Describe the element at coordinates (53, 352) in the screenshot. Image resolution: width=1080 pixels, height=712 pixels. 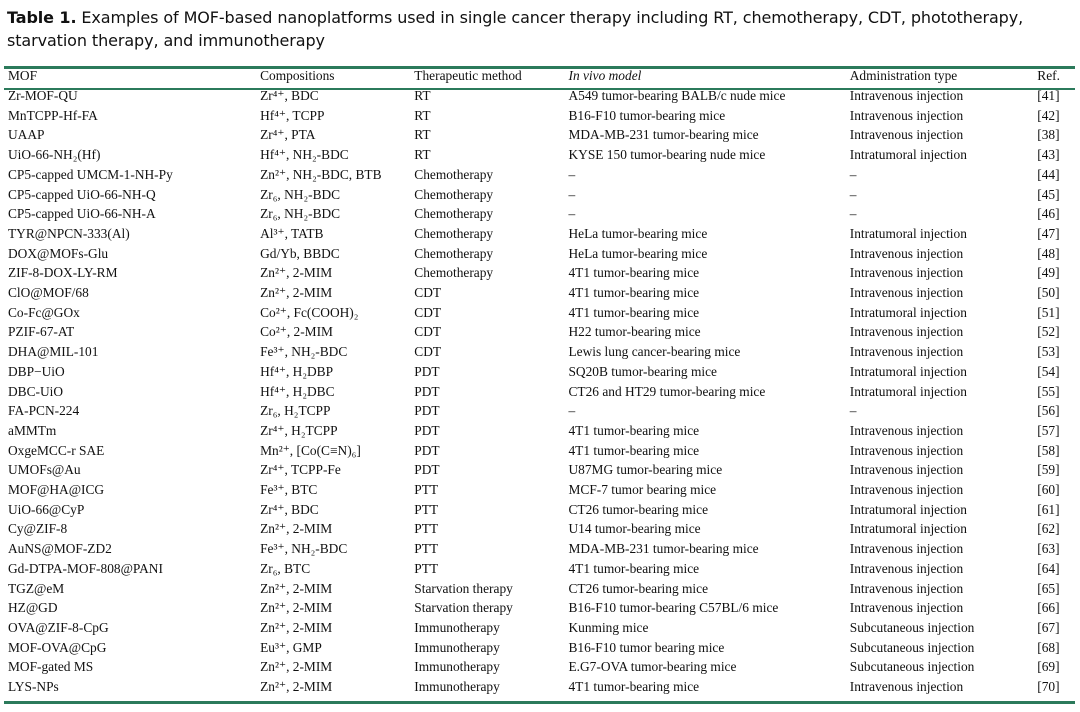
I see `mof-name-cell: DHA@MIL-101` at that location.